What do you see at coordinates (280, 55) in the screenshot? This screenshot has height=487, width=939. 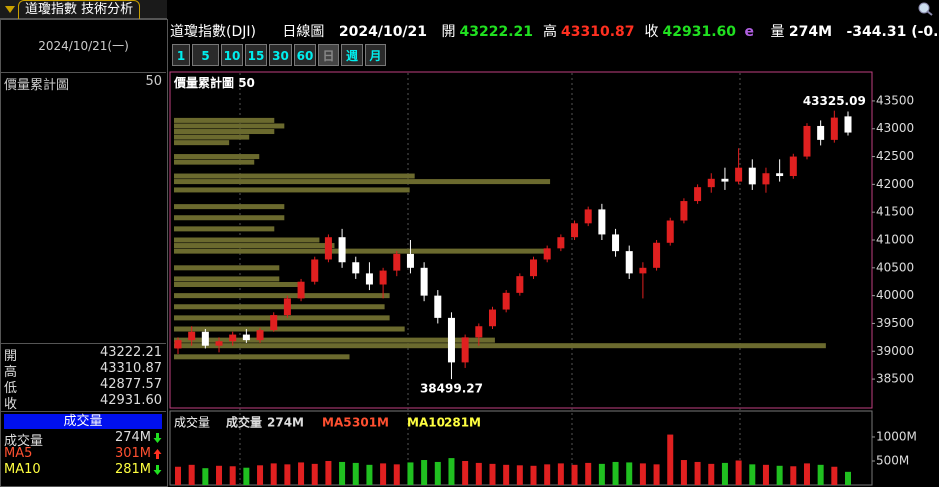 I see `period-button: 30` at bounding box center [280, 55].